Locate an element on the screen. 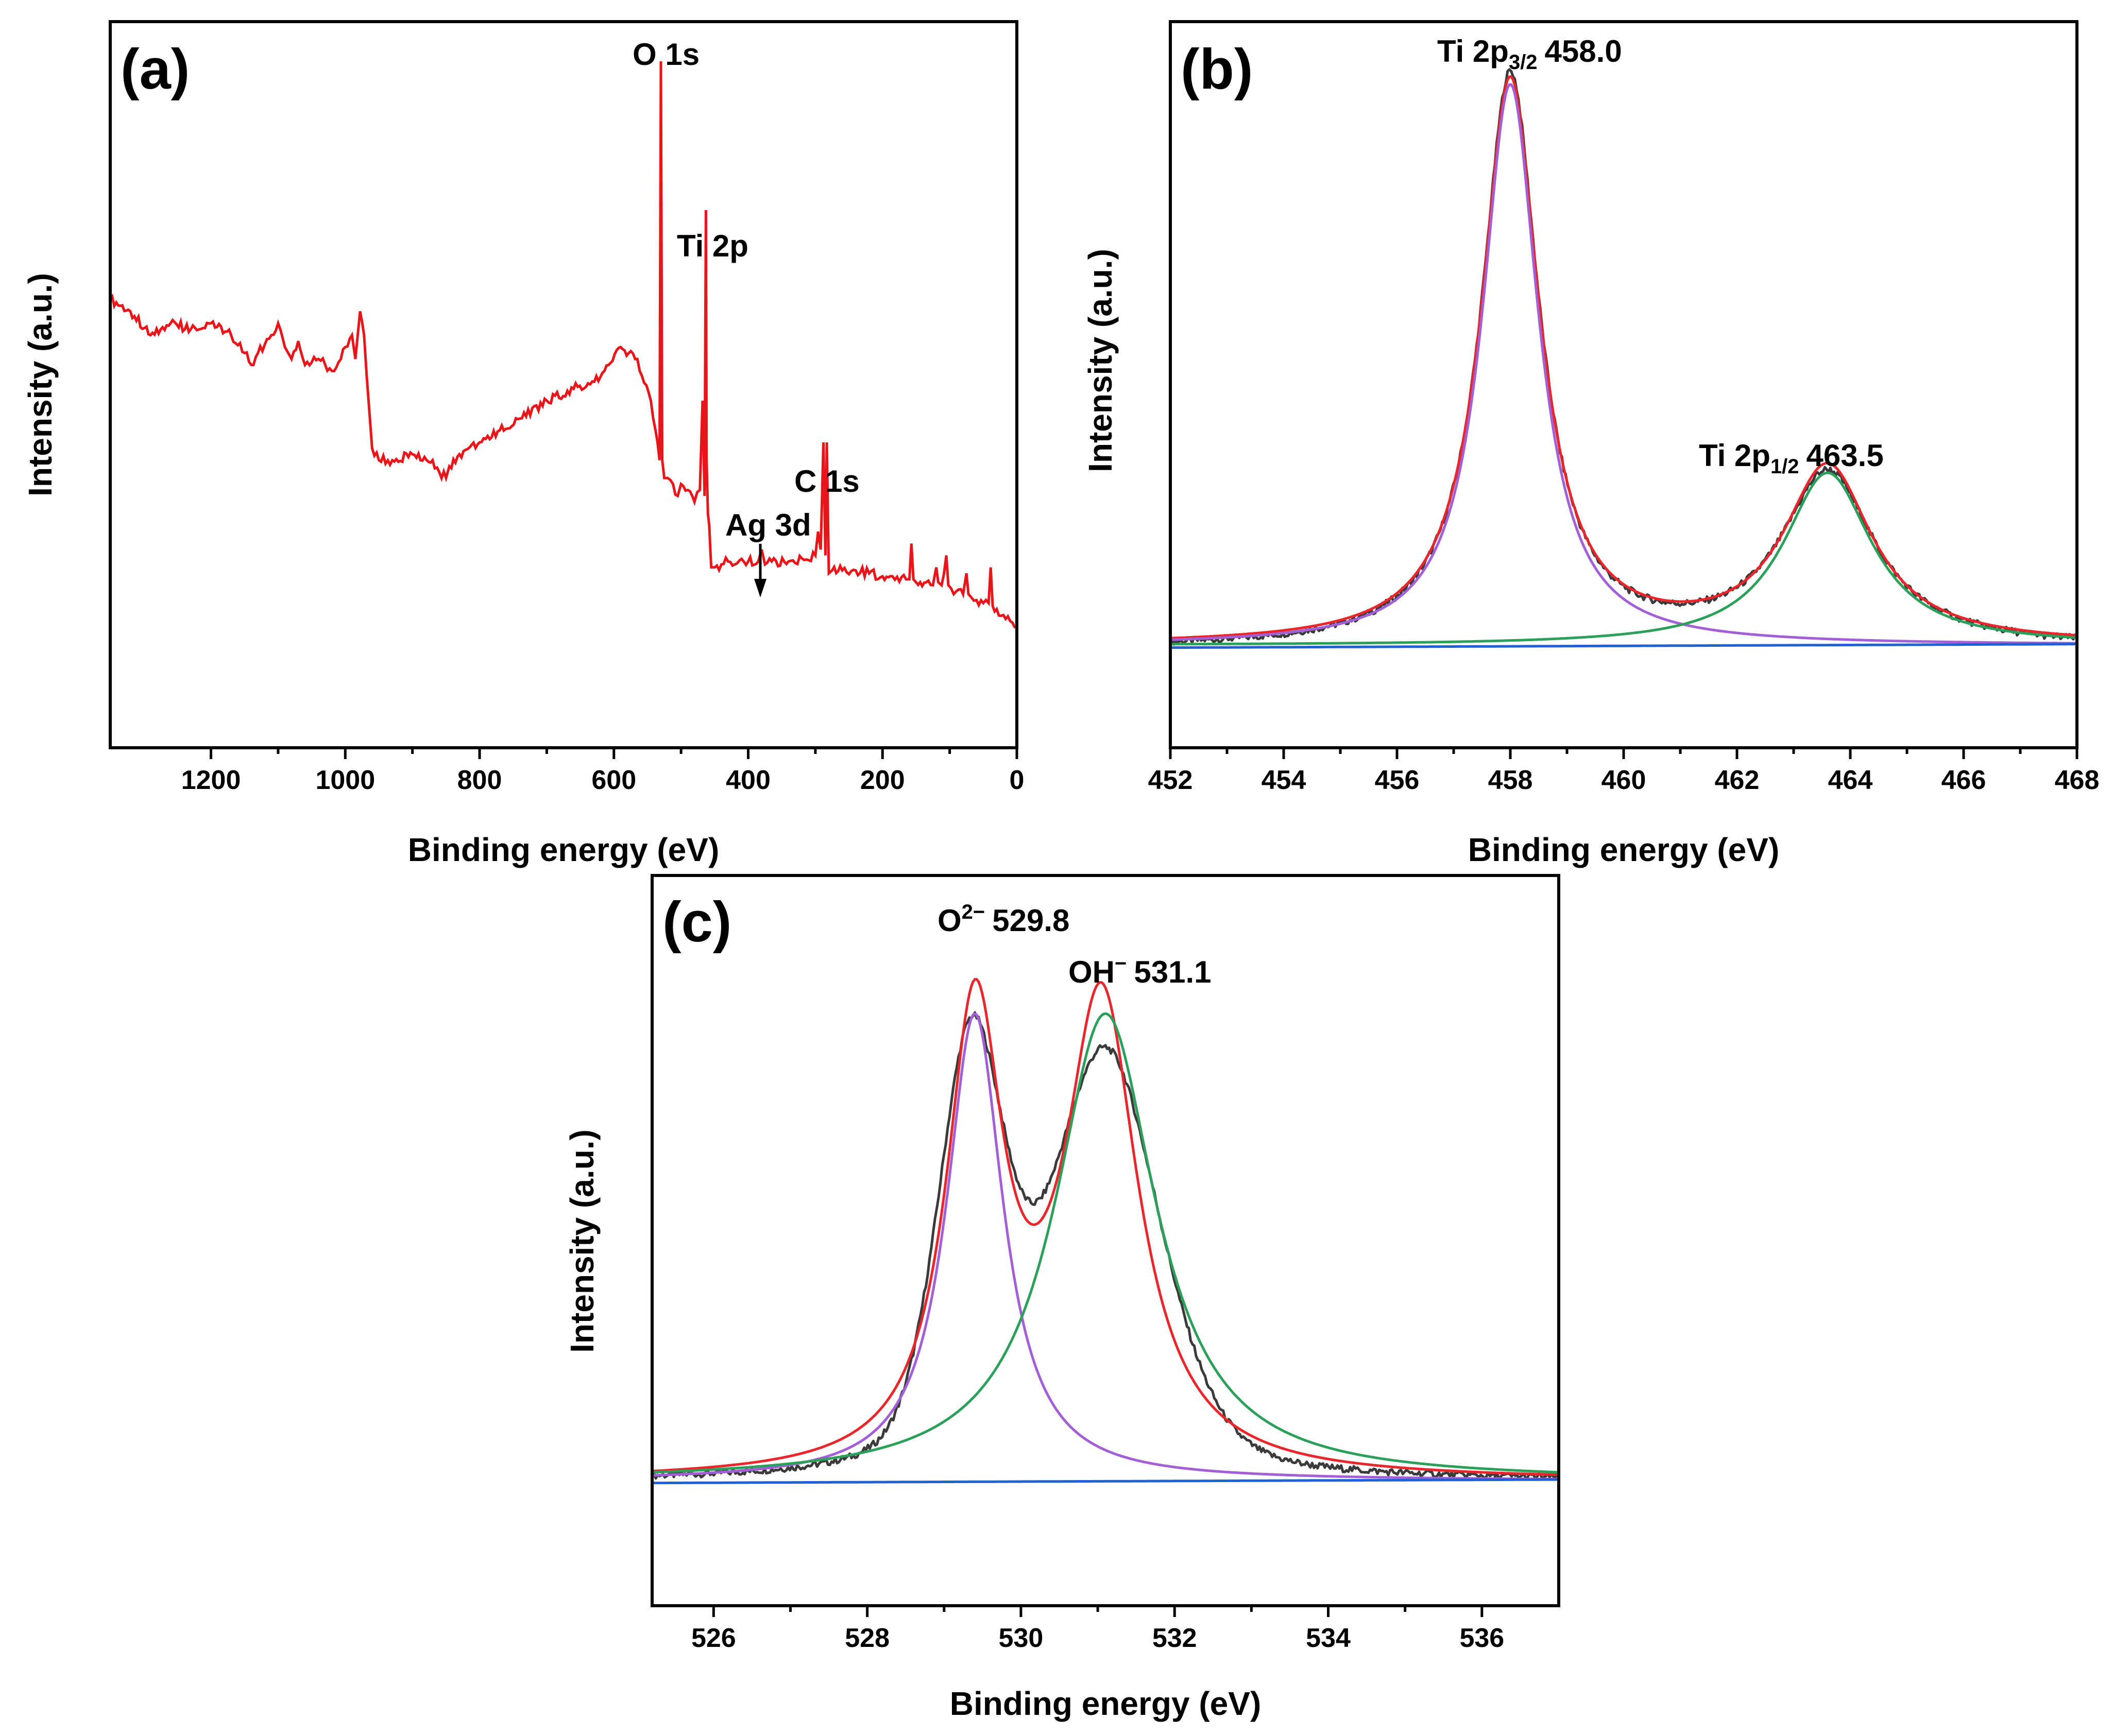 This screenshot has width=2113, height=1736. annotation-o2minus-sup: 2− is located at coordinates (973, 912).